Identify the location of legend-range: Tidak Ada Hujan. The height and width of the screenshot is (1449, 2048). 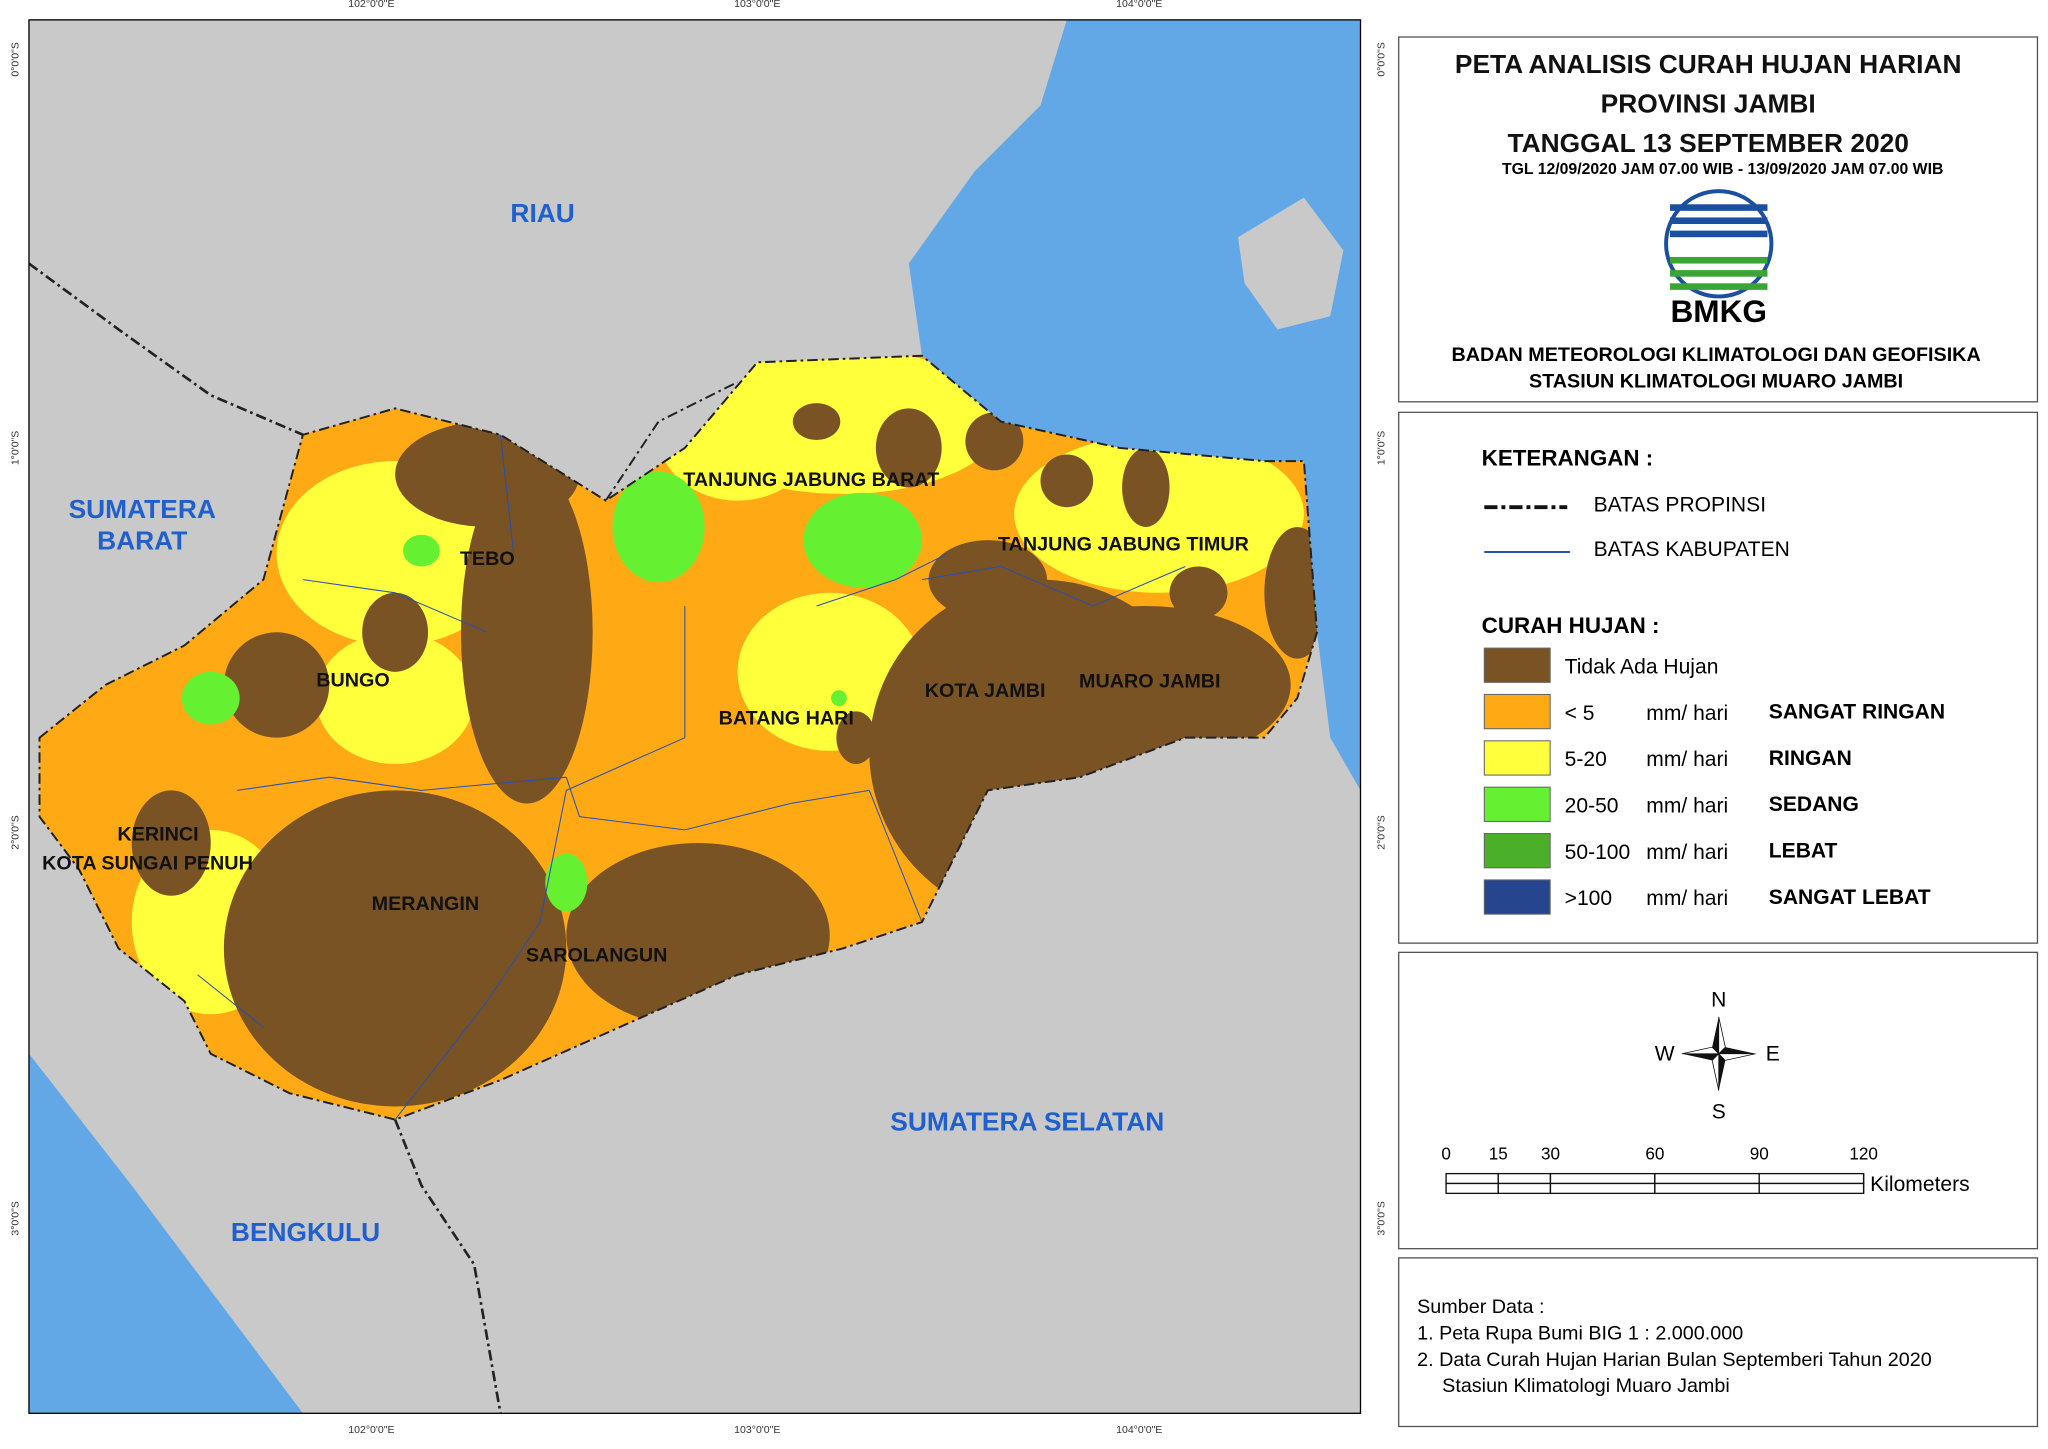
(1642, 666).